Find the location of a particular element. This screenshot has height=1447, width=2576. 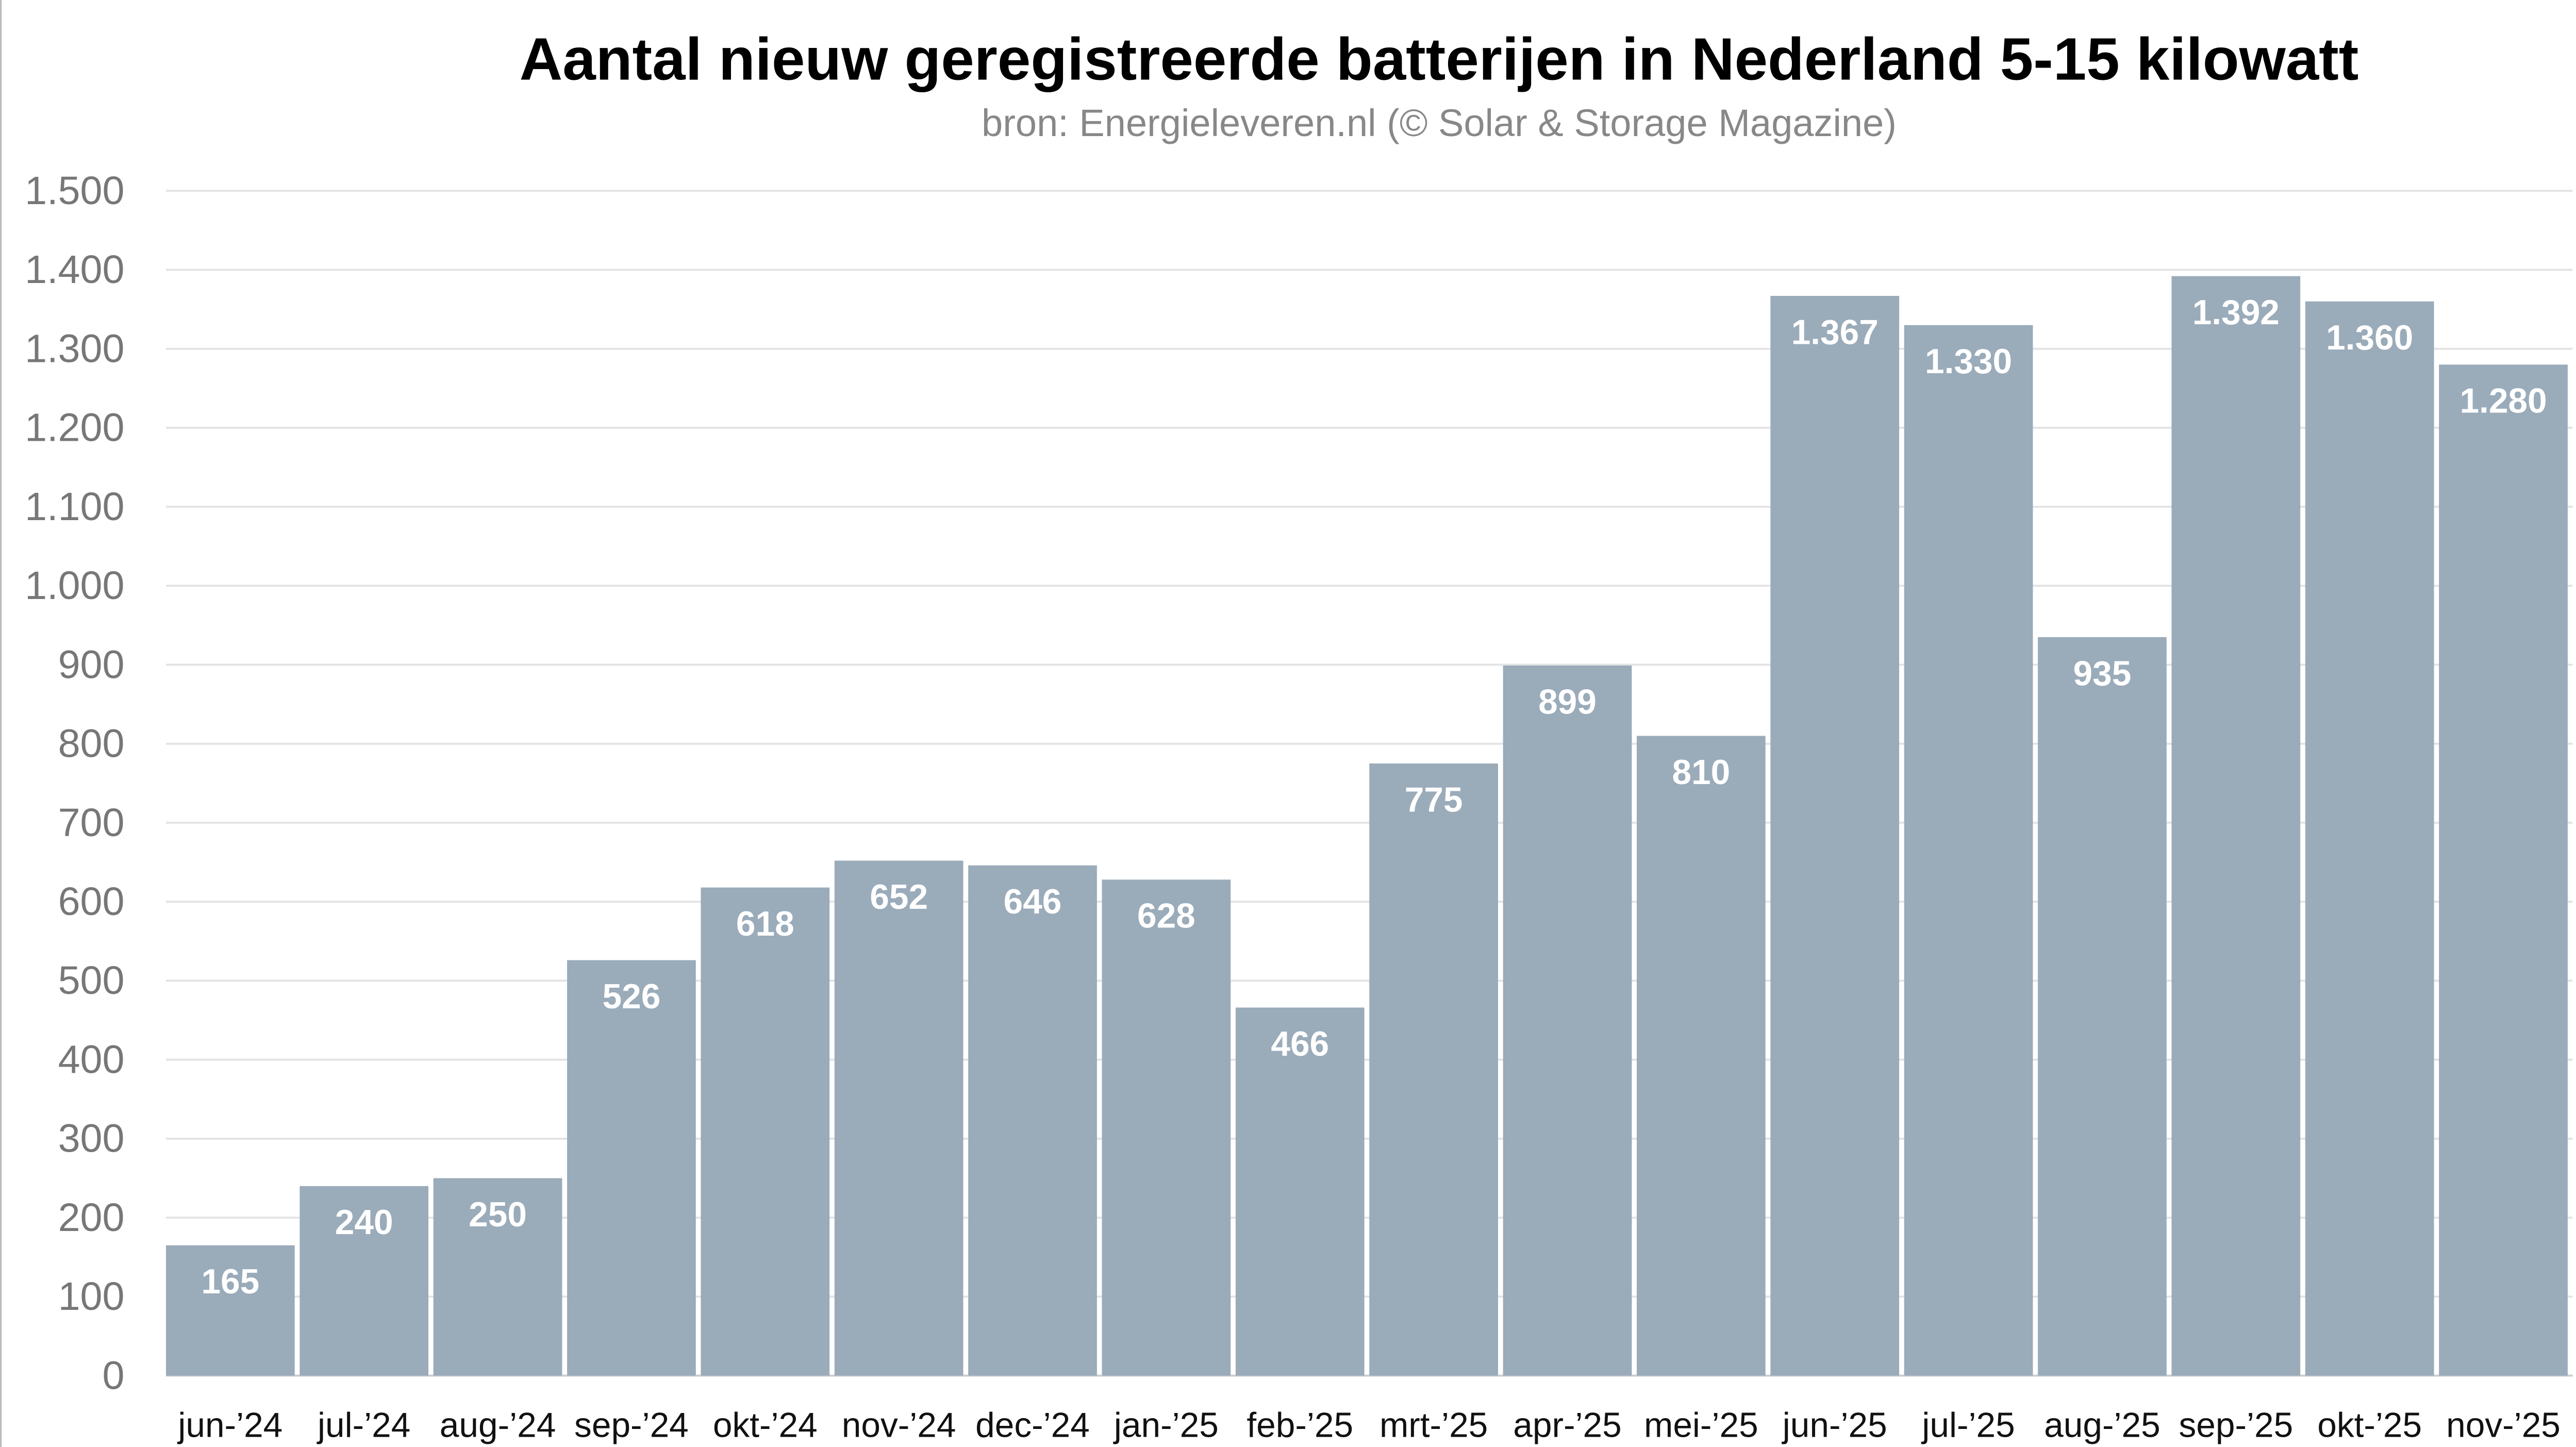

x-tick-label: nov-’24 is located at coordinates (899, 1425).